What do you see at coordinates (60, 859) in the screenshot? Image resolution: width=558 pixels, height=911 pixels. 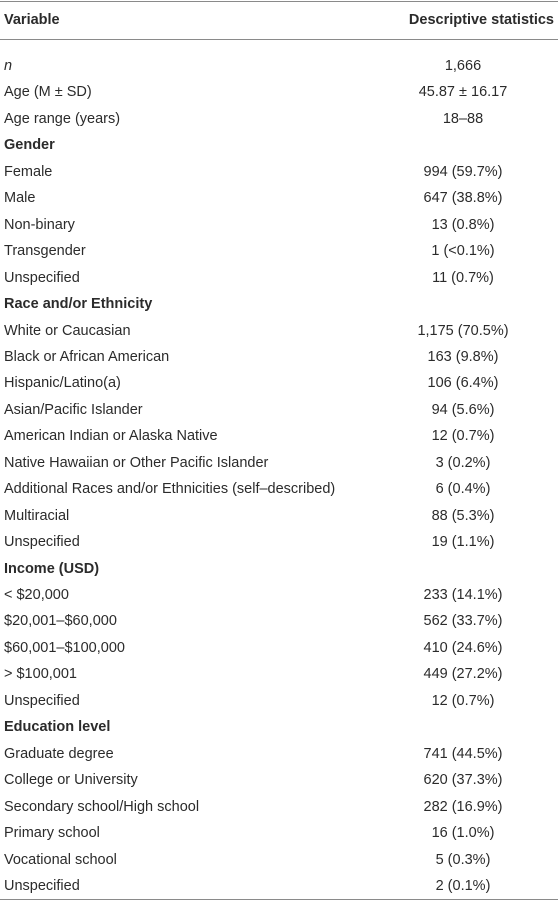 I see `row-label: Vocational school` at bounding box center [60, 859].